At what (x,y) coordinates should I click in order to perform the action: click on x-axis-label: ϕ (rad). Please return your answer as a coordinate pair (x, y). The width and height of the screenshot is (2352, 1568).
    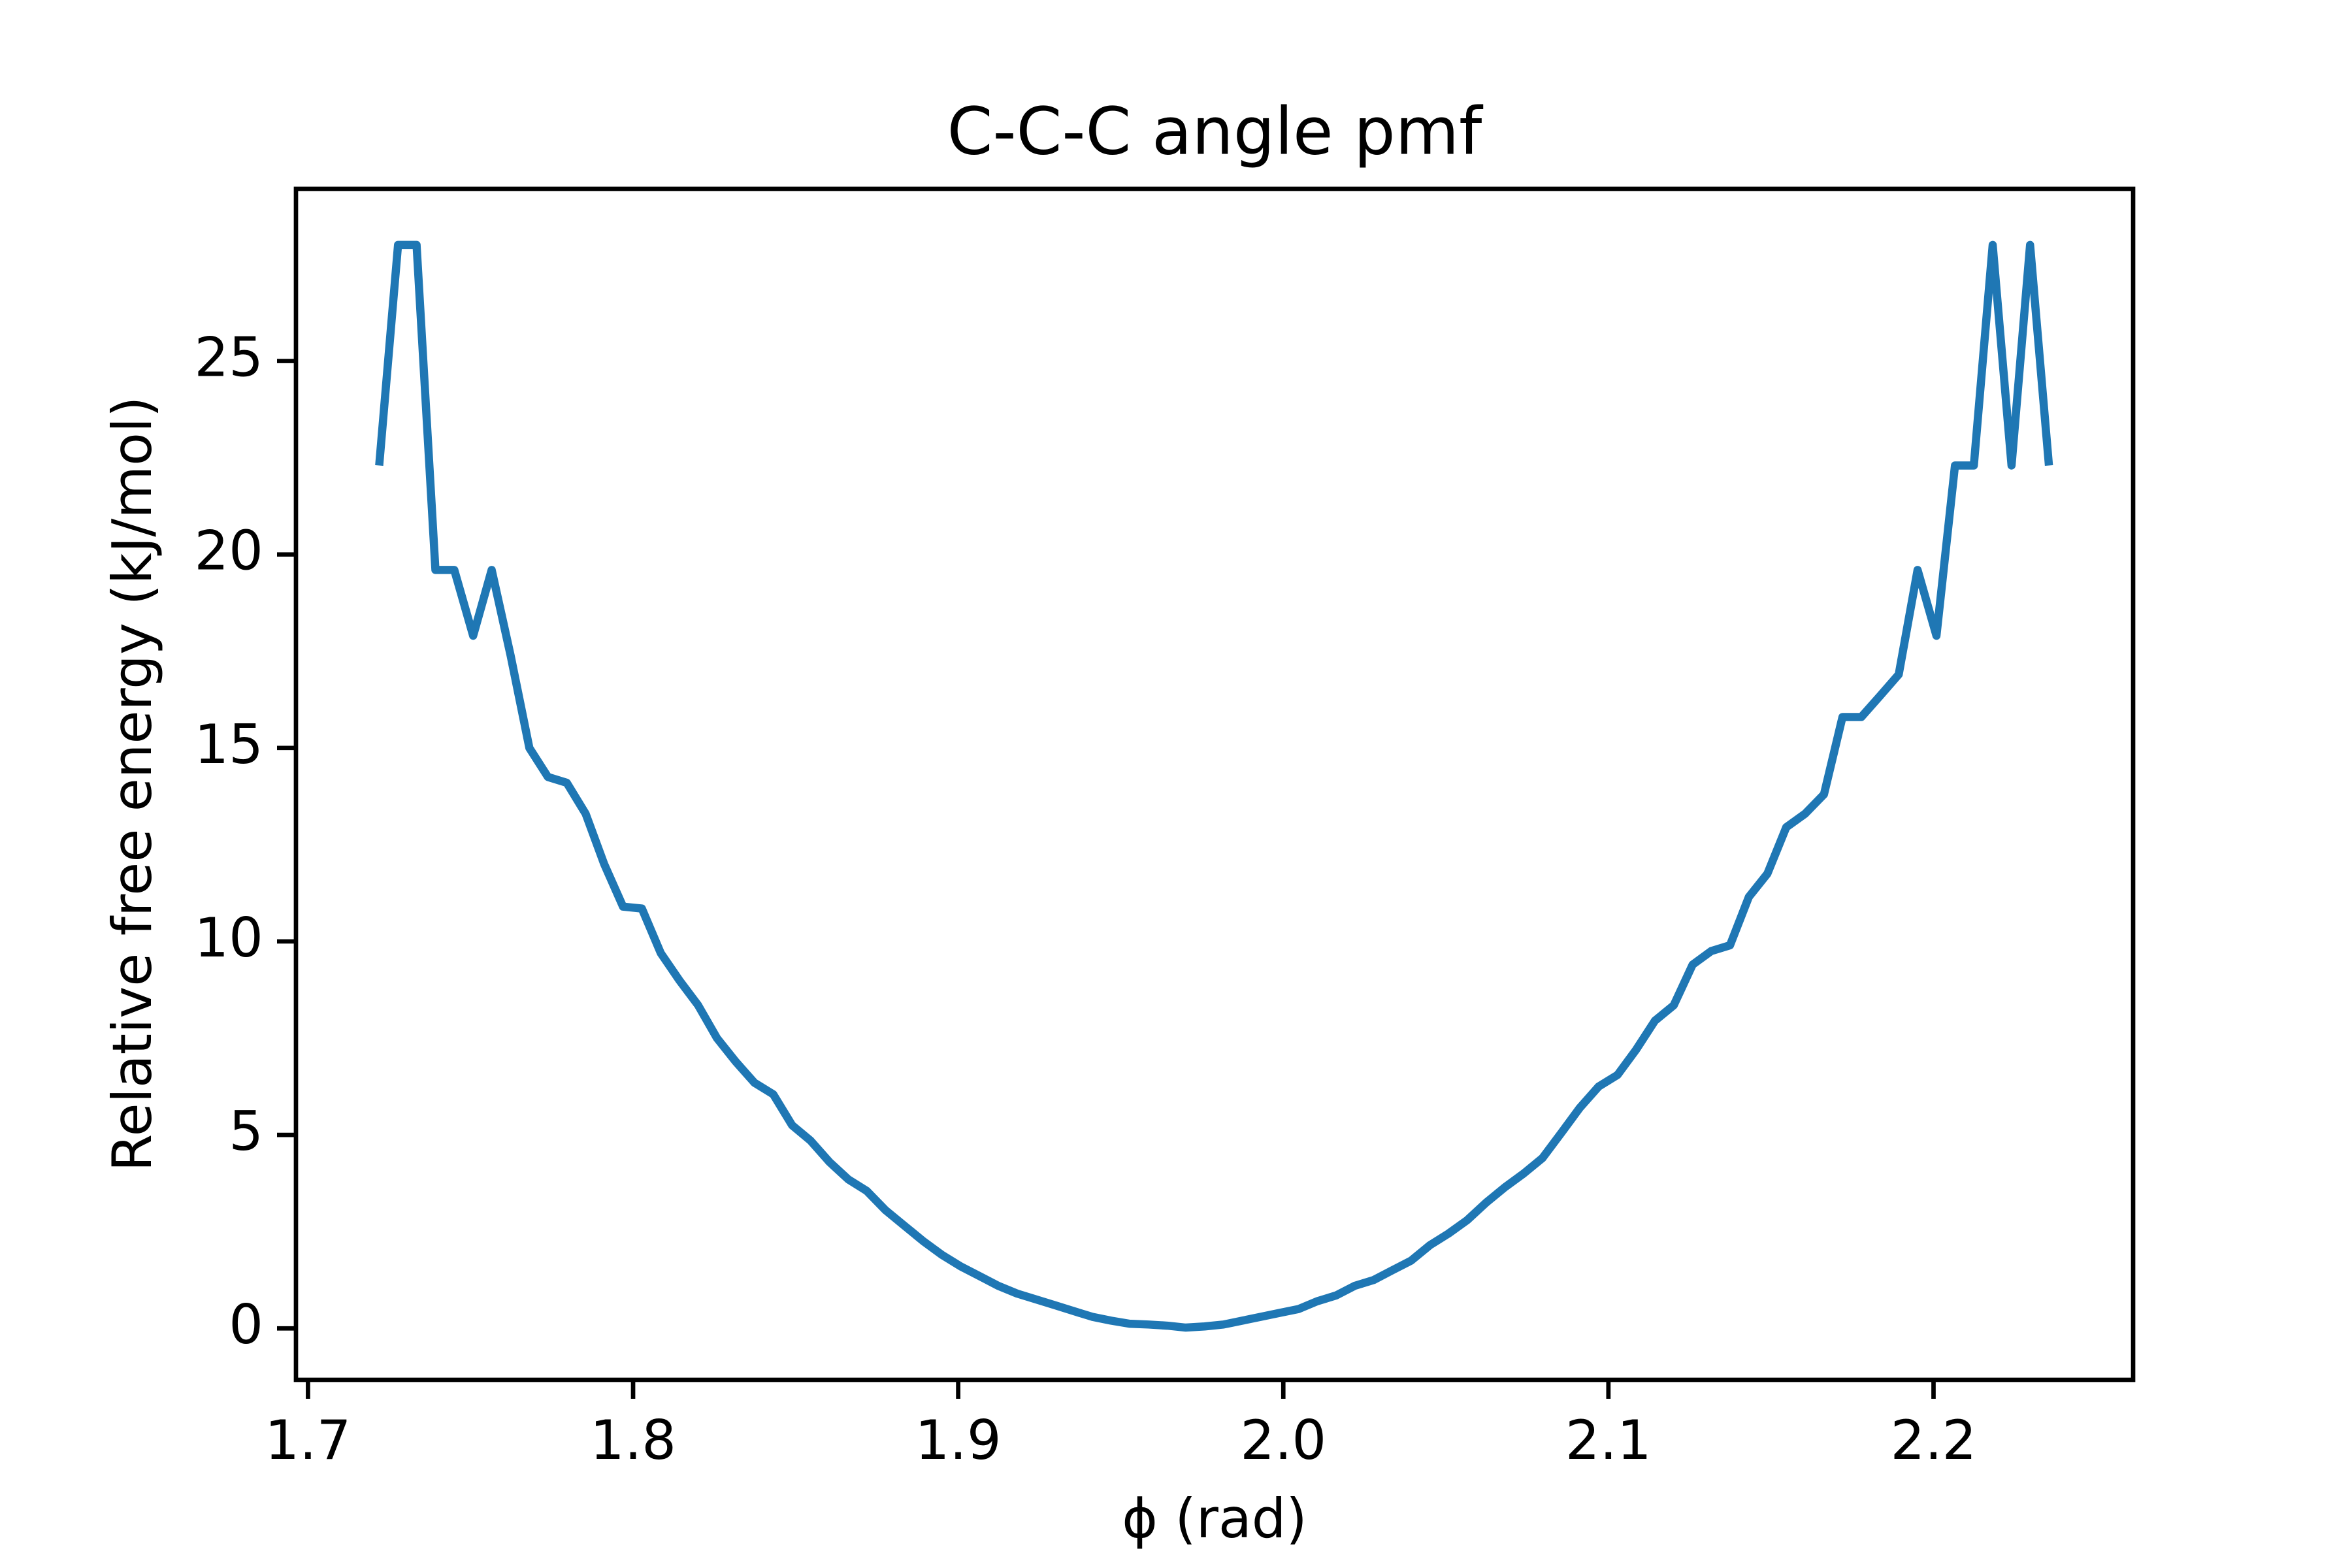
    Looking at the image, I should click on (1214, 1518).